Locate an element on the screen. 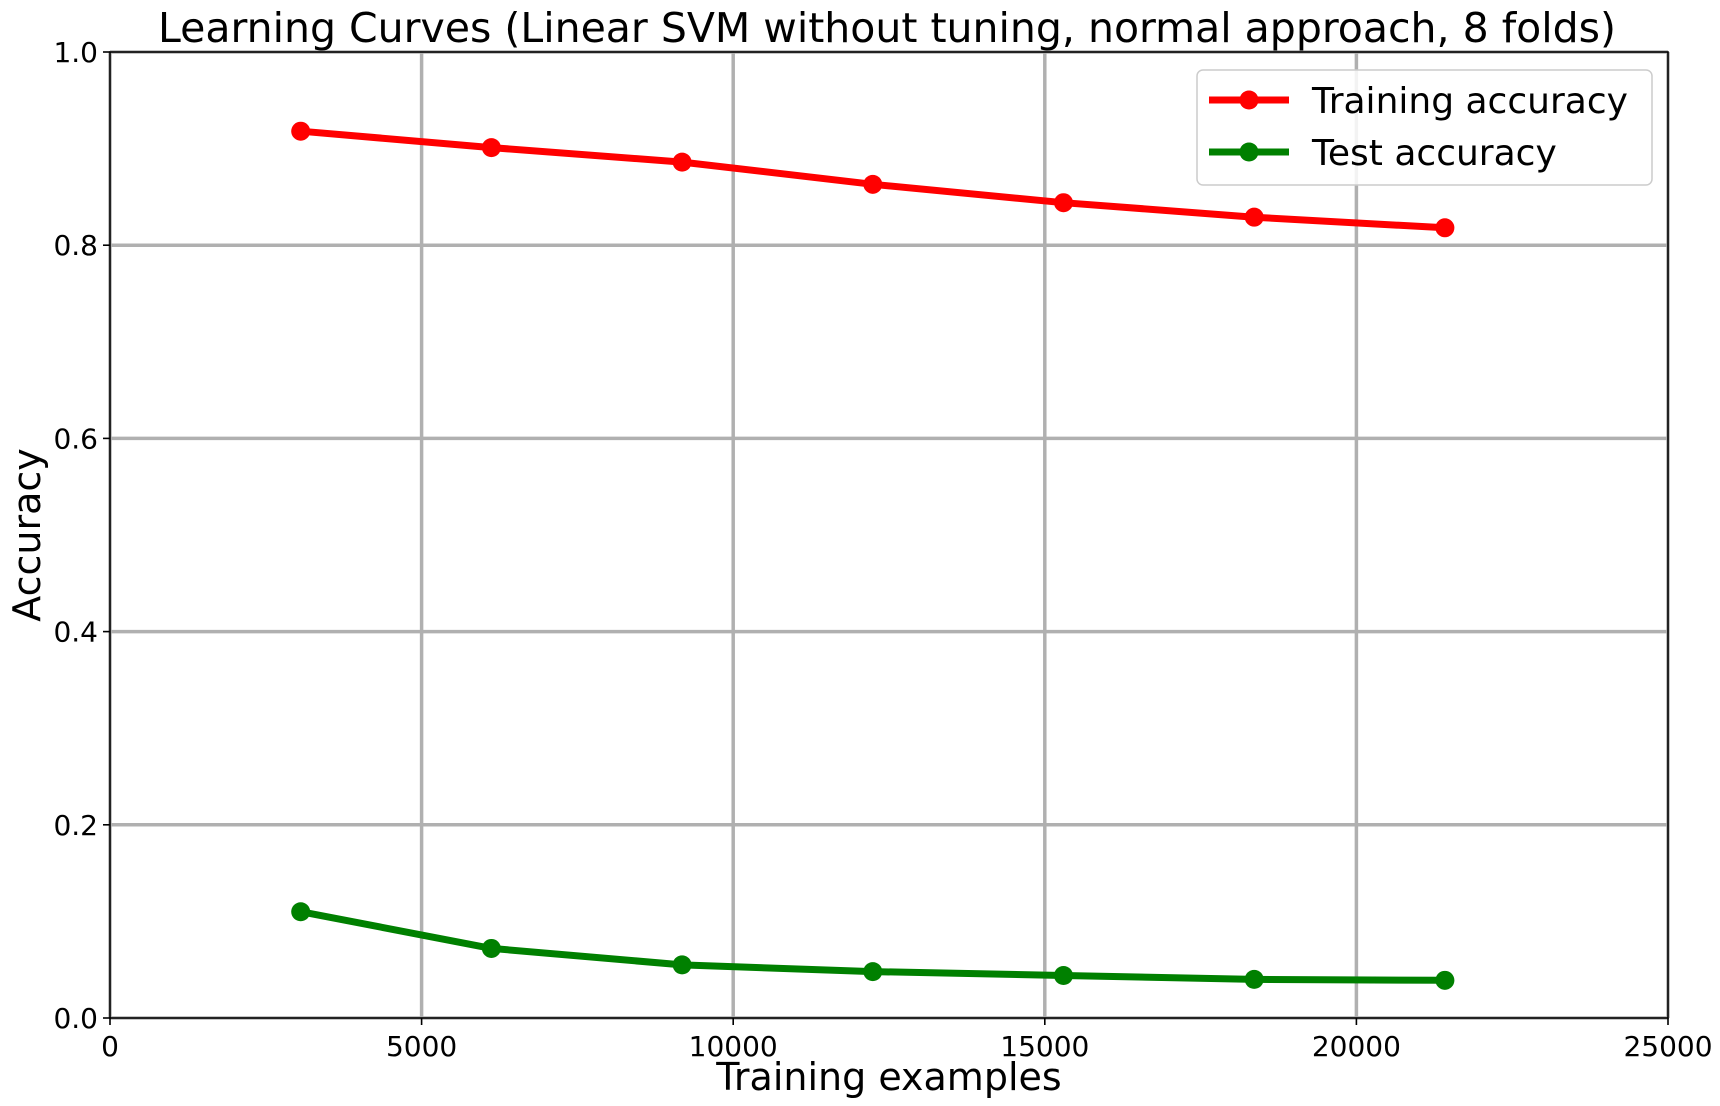  legend-label: Test accuracy is located at coordinates (1434, 153).